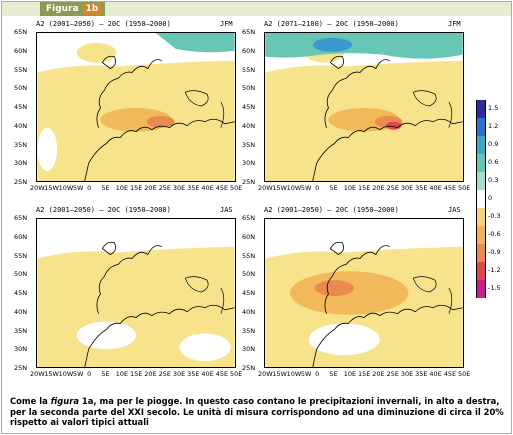 The image size is (513, 435). What do you see at coordinates (331, 24) in the screenshot?
I see `panel-title: A2 (2071–2100) – 20C (1950–2000)` at bounding box center [331, 24].